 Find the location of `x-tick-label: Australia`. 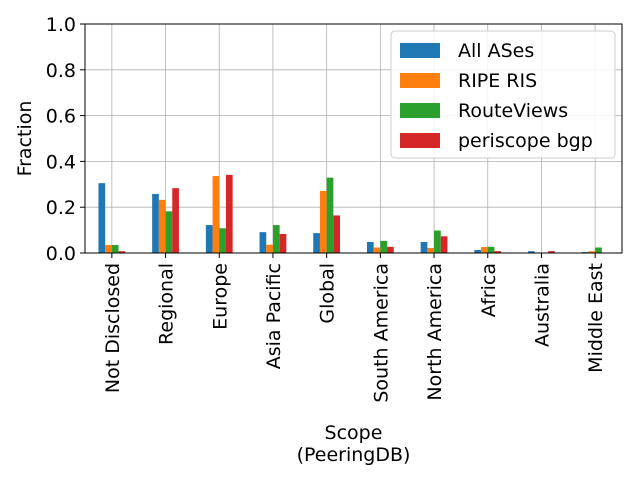

x-tick-label: Australia is located at coordinates (542, 305).